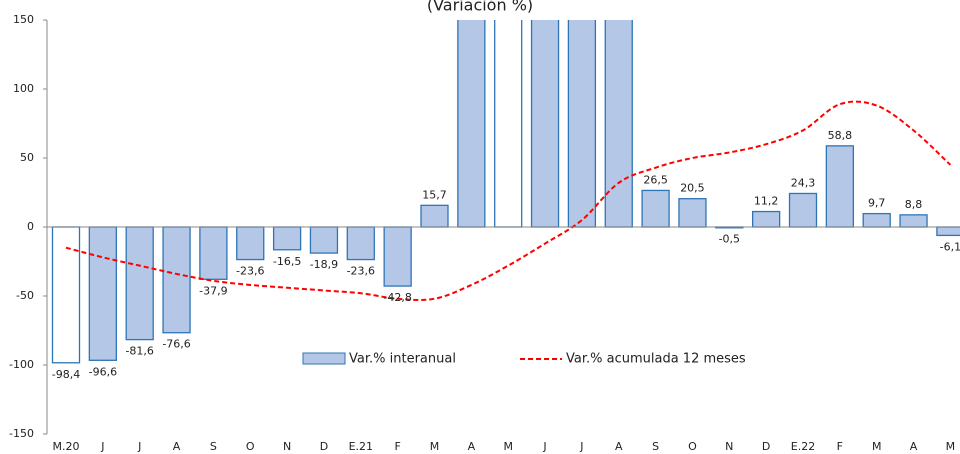  I want to click on value-label: 8,8, so click(914, 204).